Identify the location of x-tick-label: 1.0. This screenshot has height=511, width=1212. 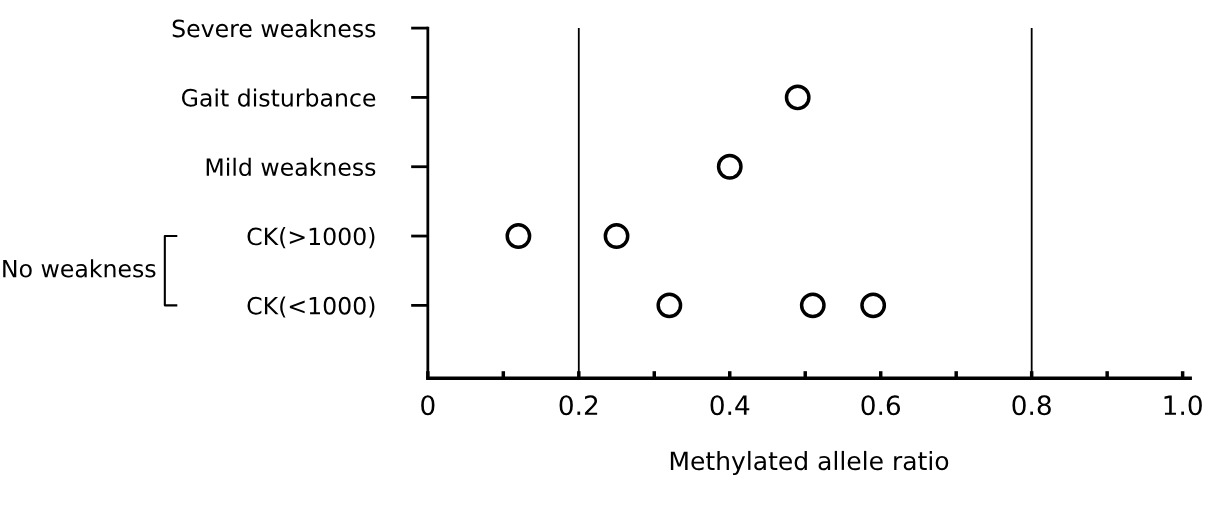
(1183, 405).